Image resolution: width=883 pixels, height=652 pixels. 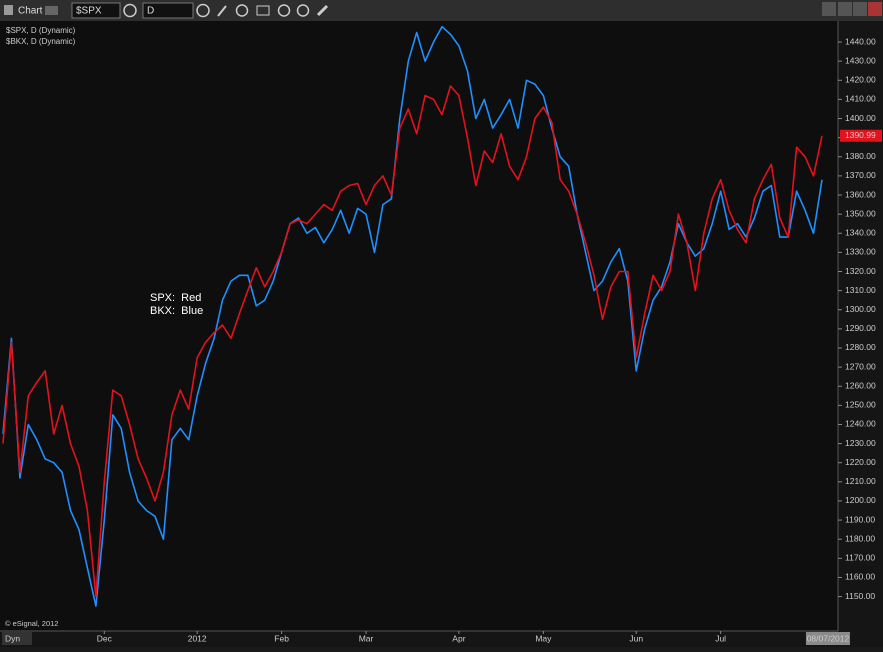 What do you see at coordinates (242, 10) in the screenshot?
I see `cursor-button` at bounding box center [242, 10].